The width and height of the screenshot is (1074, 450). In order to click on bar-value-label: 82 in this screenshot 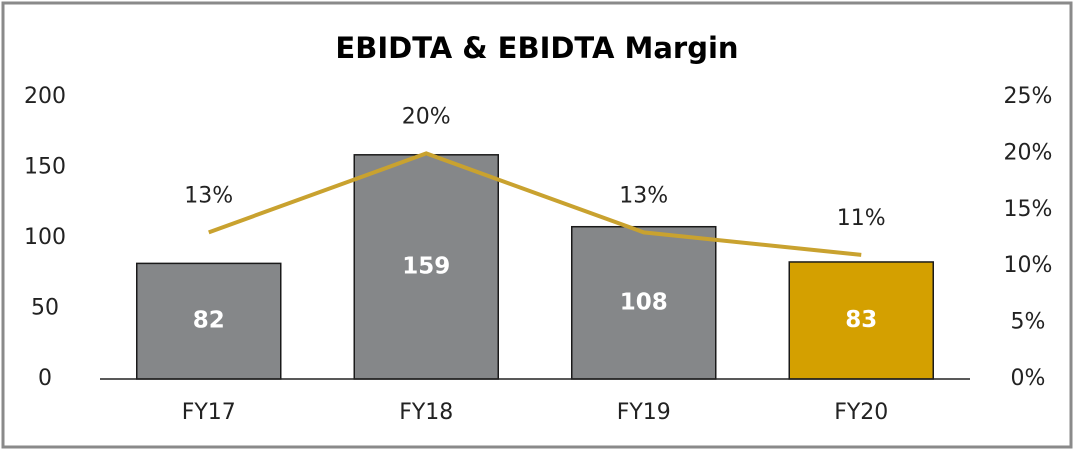, I will do `click(209, 321)`.